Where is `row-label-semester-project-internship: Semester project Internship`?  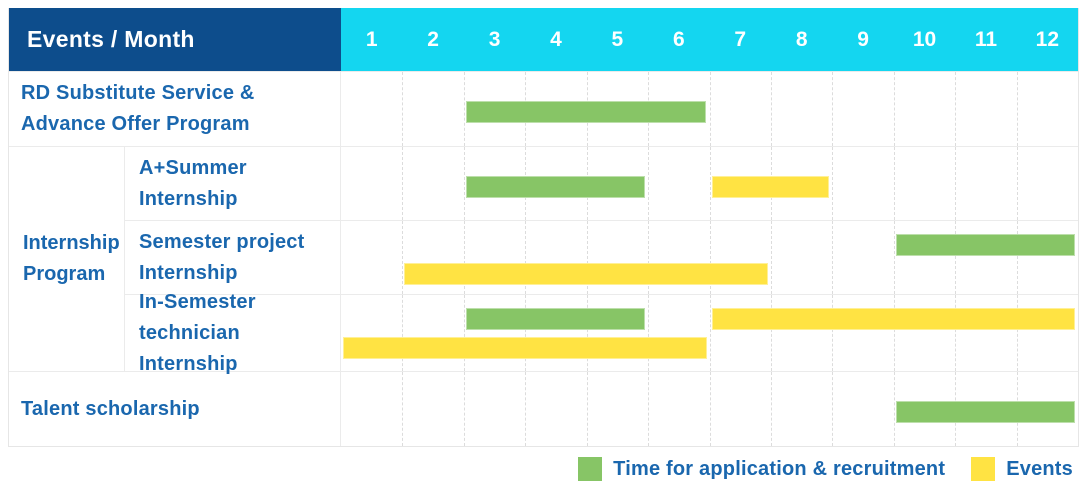 row-label-semester-project-internship: Semester project Internship is located at coordinates (233, 257).